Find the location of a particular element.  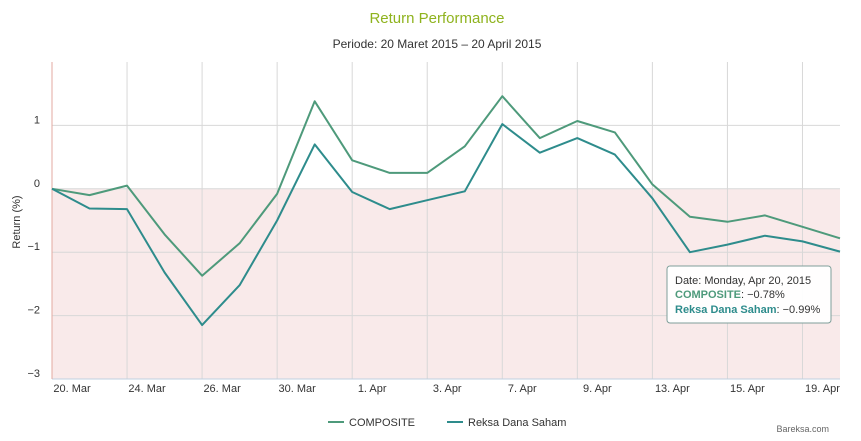

x-tick-label: 24. Mar is located at coordinates (147, 389).